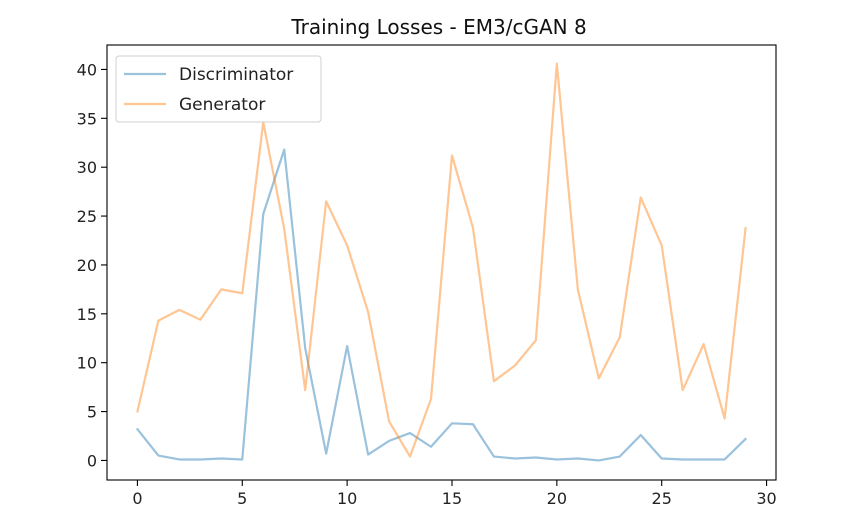  Describe the element at coordinates (662, 498) in the screenshot. I see `x-tick-label: 25` at that location.